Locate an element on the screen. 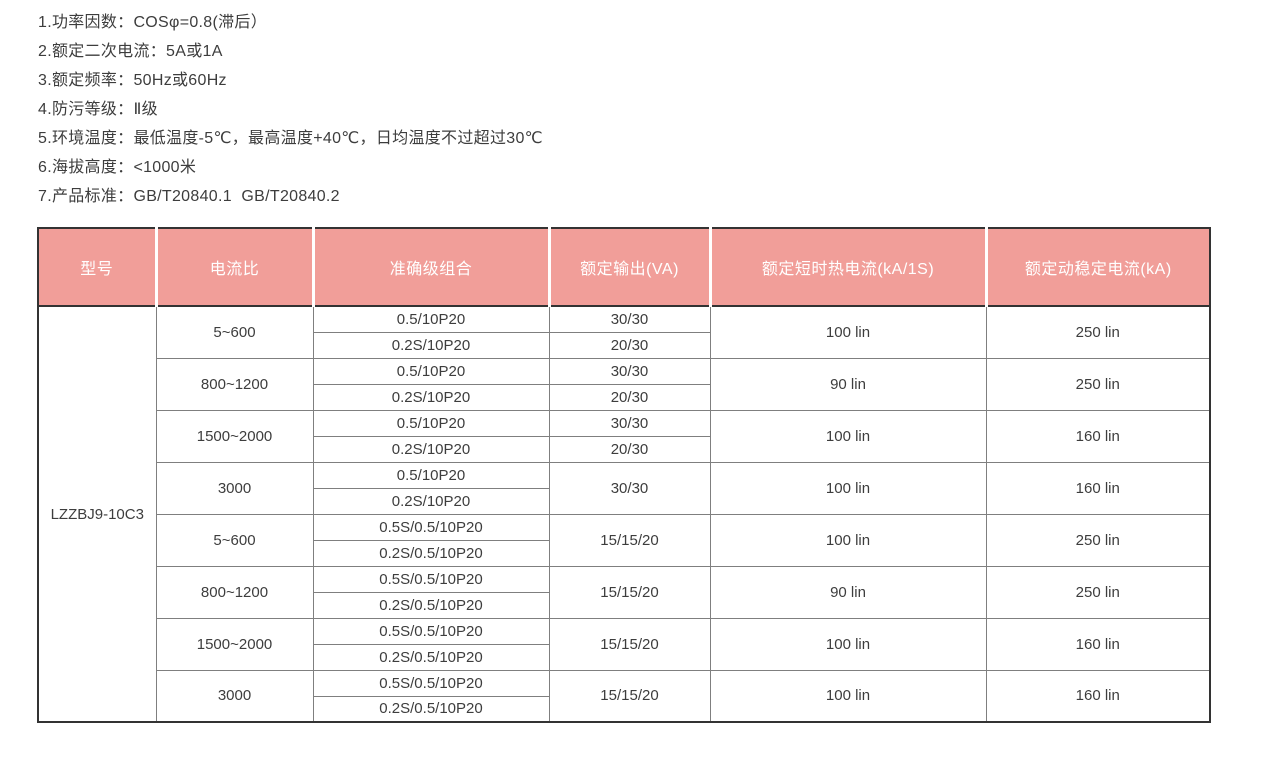 This screenshot has height=760, width=1265. spec-item-rated-frequency: 3.额定频率：50Hz或60Hz is located at coordinates (132, 80).